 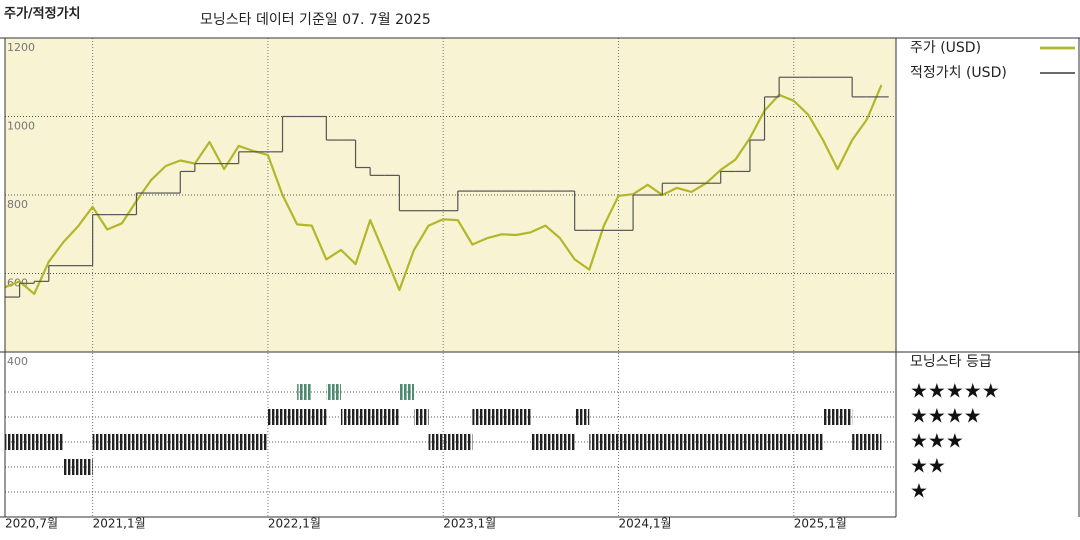 I want to click on rating-label: ★★, so click(x=928, y=466).